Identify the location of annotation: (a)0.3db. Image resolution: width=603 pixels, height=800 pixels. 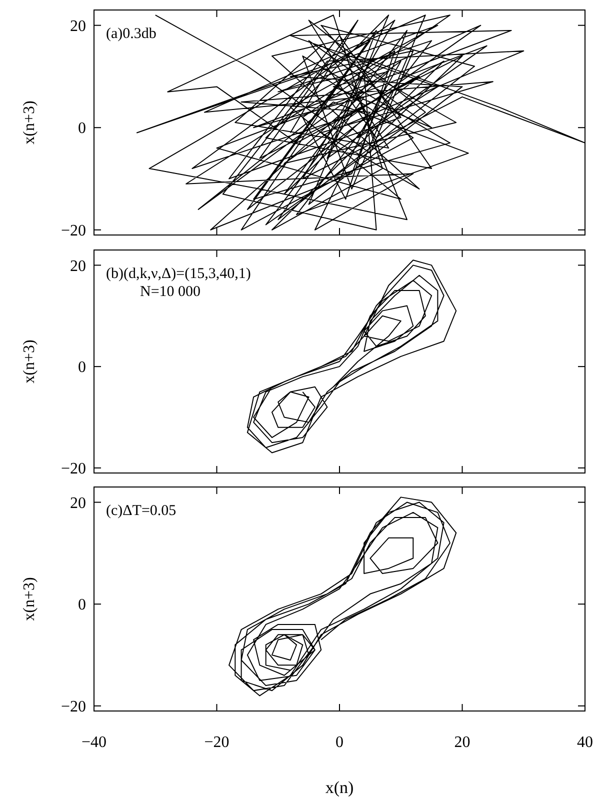
(131, 34).